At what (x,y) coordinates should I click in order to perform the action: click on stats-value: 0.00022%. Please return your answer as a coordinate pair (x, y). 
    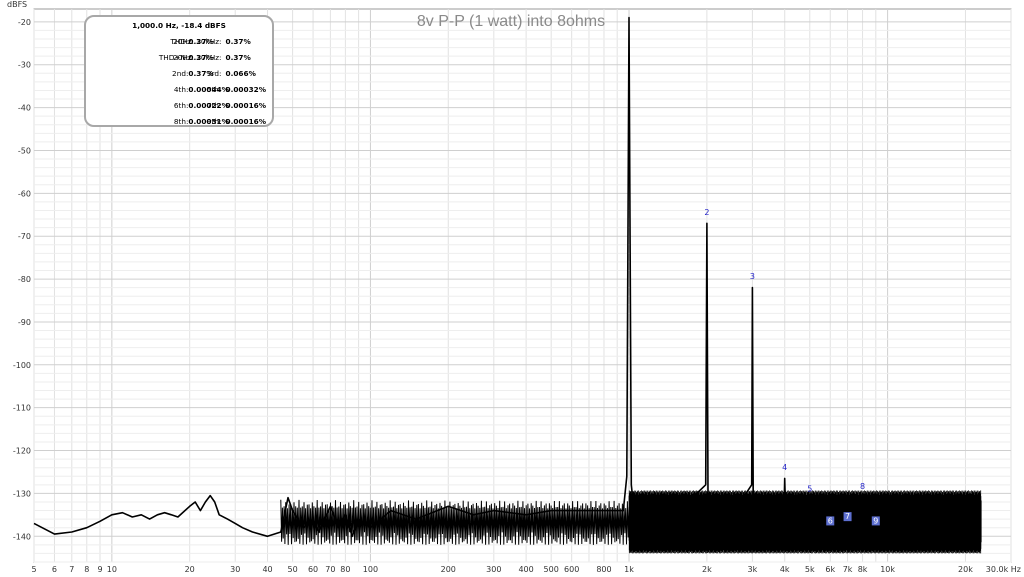
    Looking at the image, I should click on (208, 105).